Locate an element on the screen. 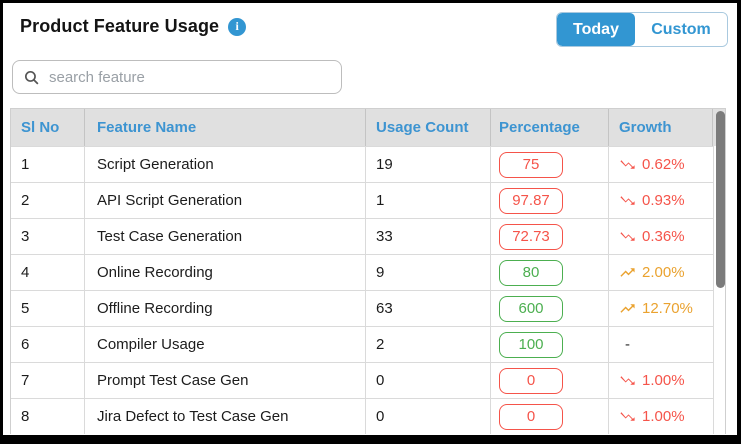  table-row: 8 Jira Defect to Test Case Gen 0 0 1.00% is located at coordinates (362, 416).